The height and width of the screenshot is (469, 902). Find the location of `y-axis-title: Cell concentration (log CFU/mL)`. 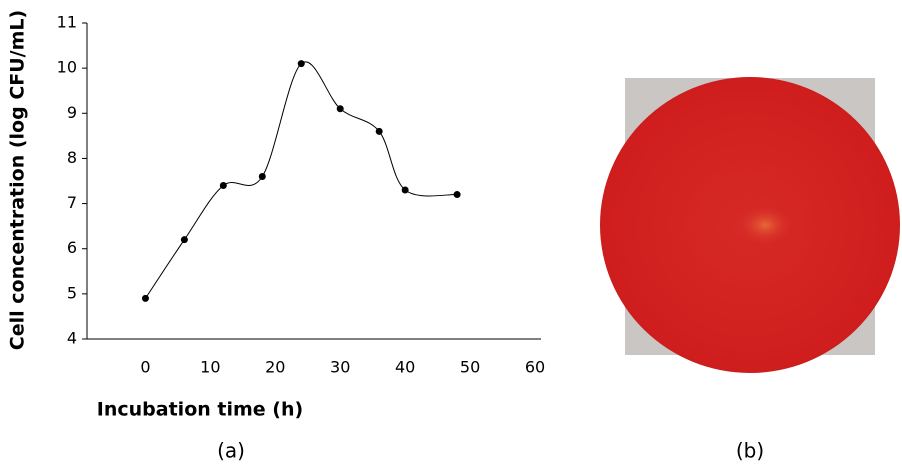

y-axis-title: Cell concentration (log CFU/mL) is located at coordinates (18, 180).